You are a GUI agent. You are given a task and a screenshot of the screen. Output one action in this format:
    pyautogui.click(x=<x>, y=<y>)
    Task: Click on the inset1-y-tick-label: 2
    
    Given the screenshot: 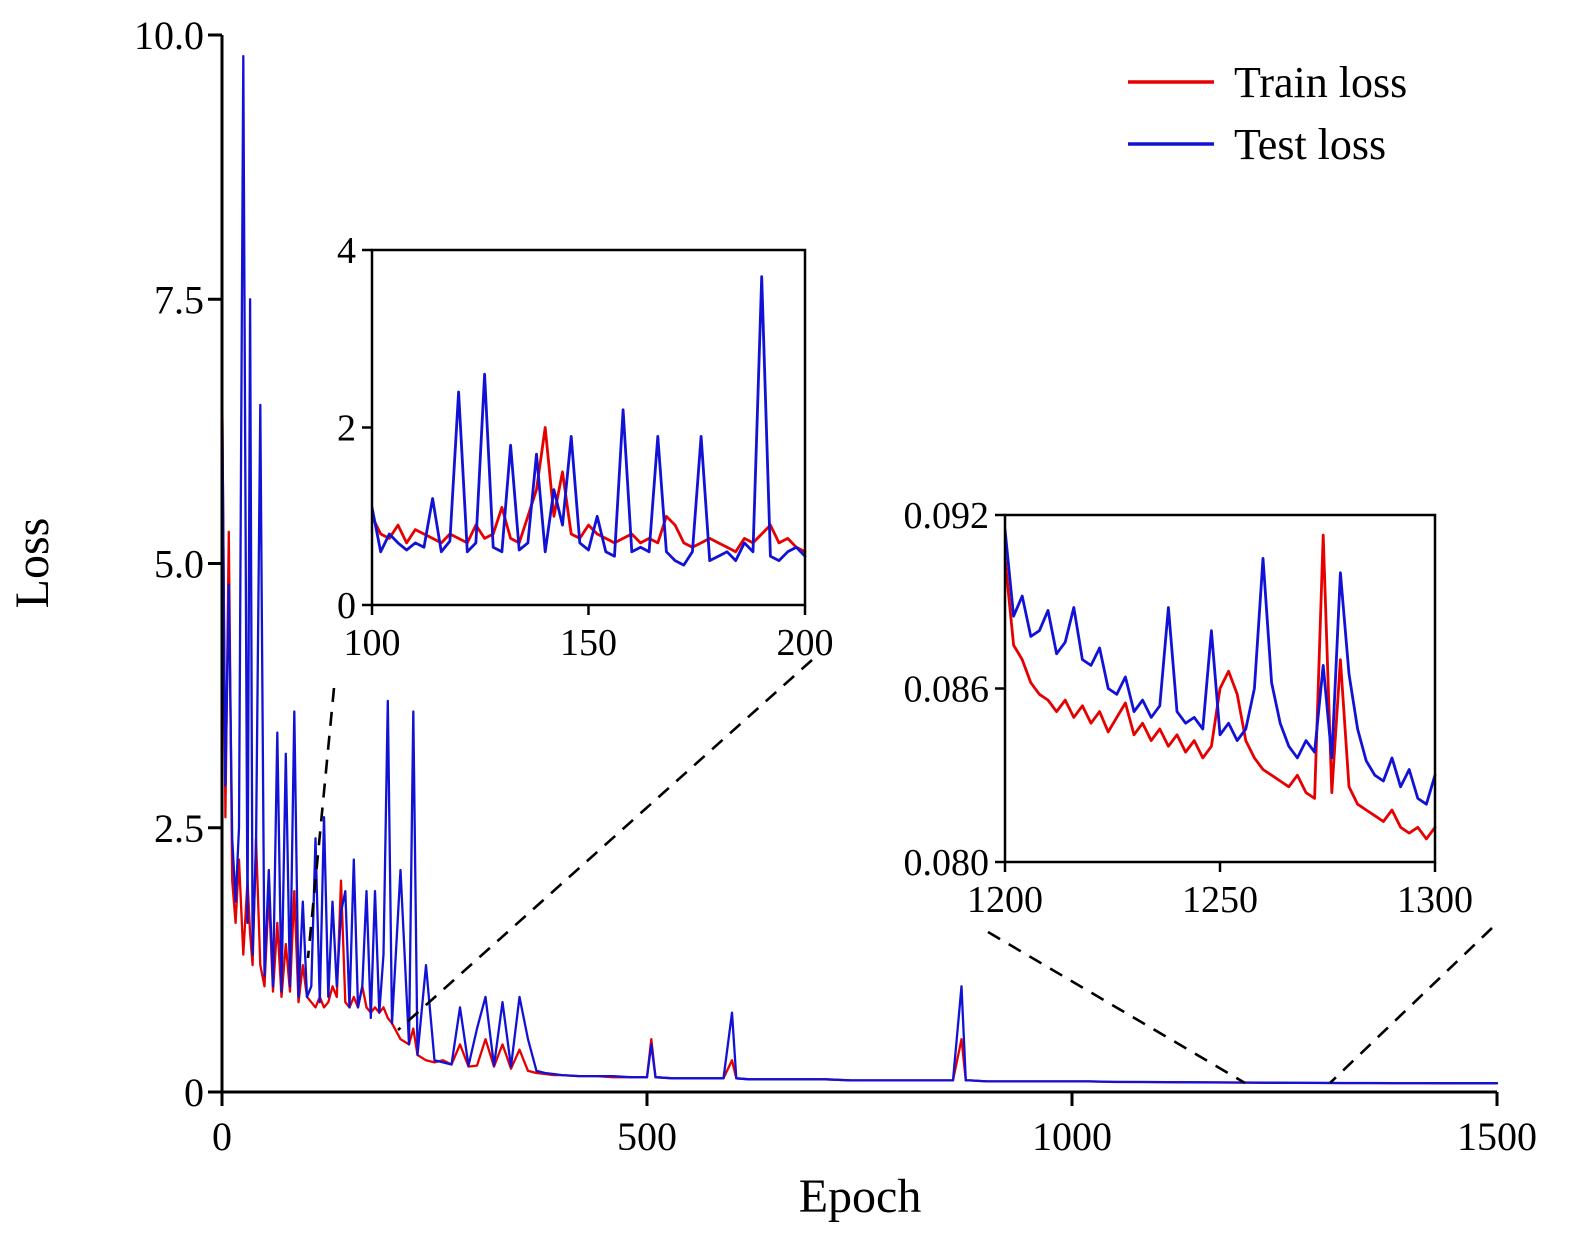 What is the action you would take?
    pyautogui.click(x=346, y=429)
    